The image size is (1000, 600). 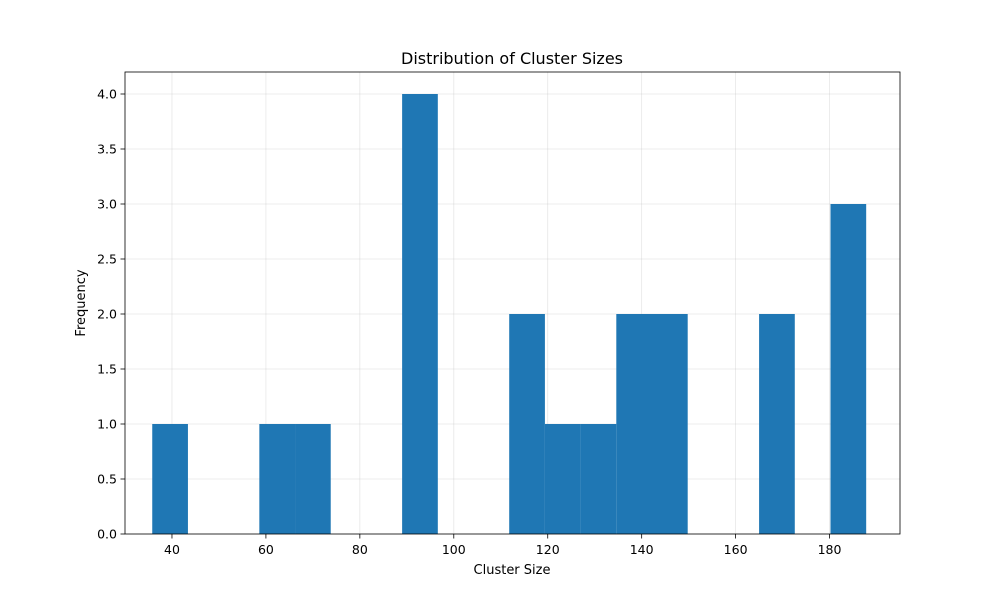 I want to click on y-tick-label: 3.5, so click(x=107, y=149).